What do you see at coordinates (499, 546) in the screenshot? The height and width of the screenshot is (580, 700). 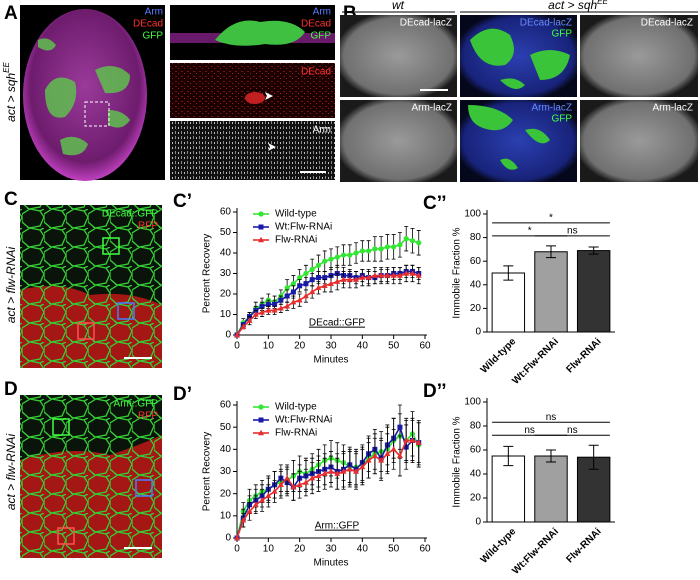 I see `x-tick-label: Wild-type` at bounding box center [499, 546].